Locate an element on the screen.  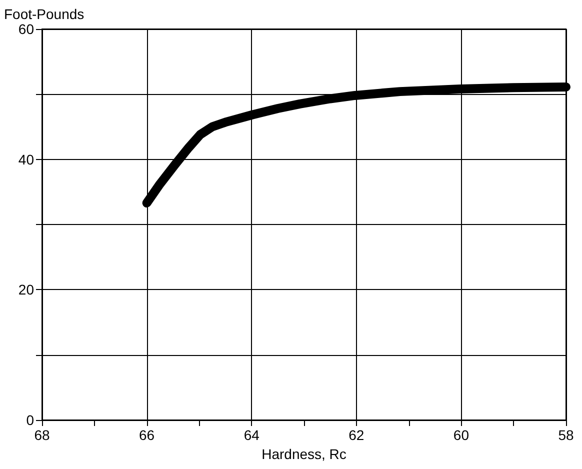
x-axis-title: Hardness, Rc is located at coordinates (304, 454).